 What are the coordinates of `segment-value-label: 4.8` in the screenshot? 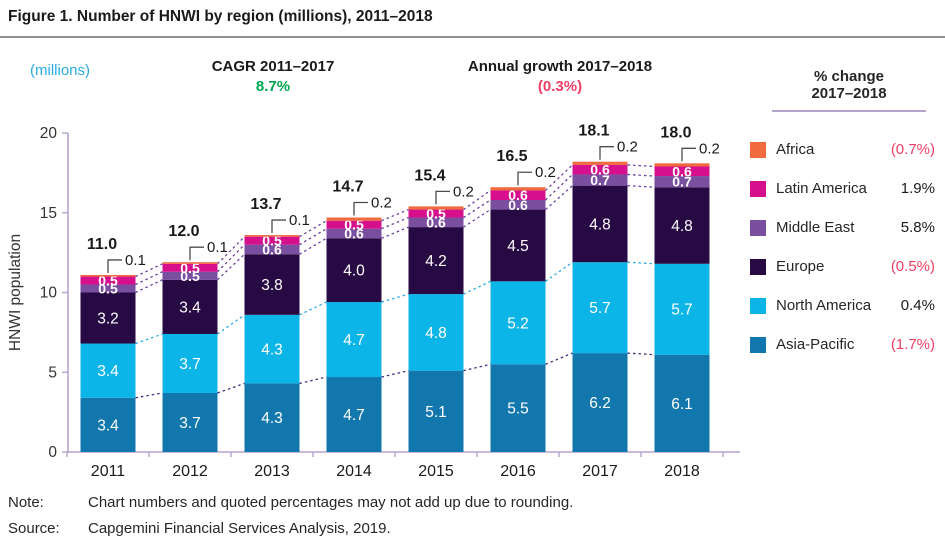 It's located at (600, 224).